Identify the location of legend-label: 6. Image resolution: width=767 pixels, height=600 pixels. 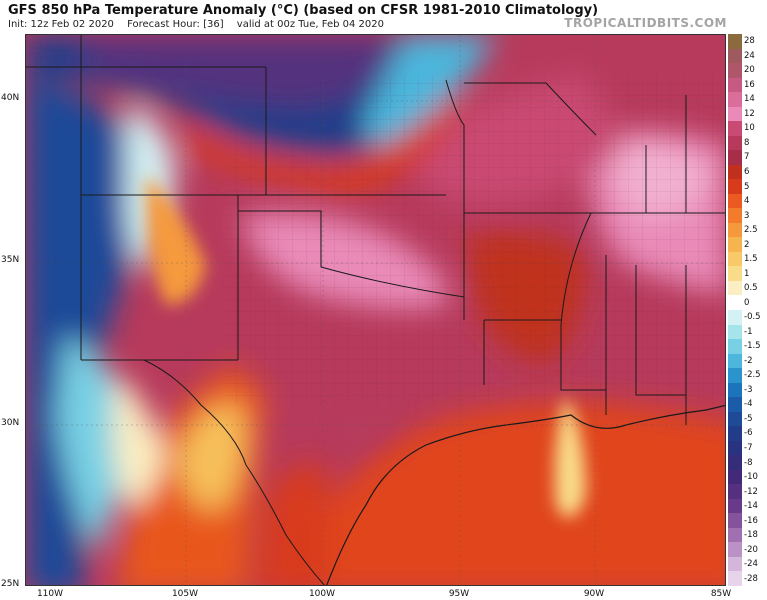
(747, 172).